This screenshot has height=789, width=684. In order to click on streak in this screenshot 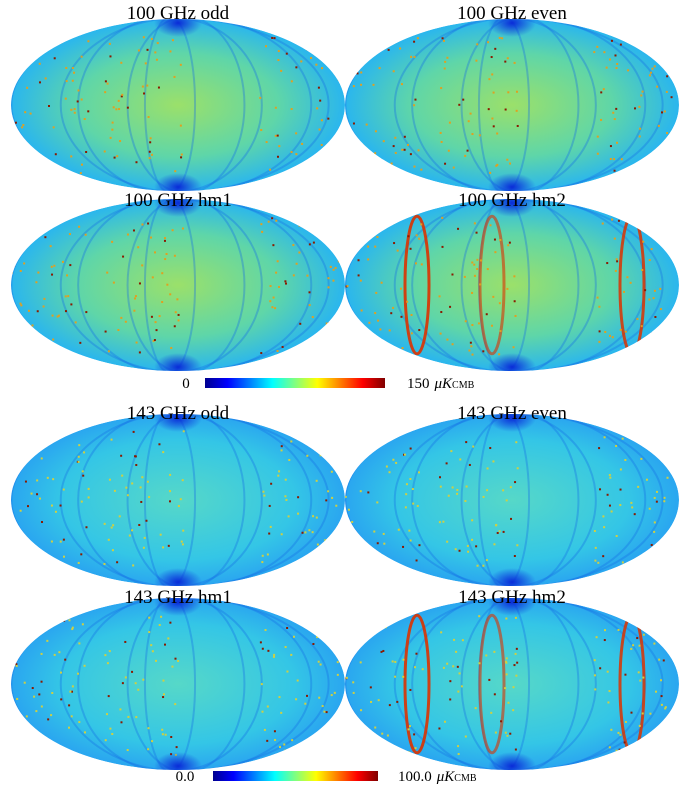, I will do `click(492, 684)`.